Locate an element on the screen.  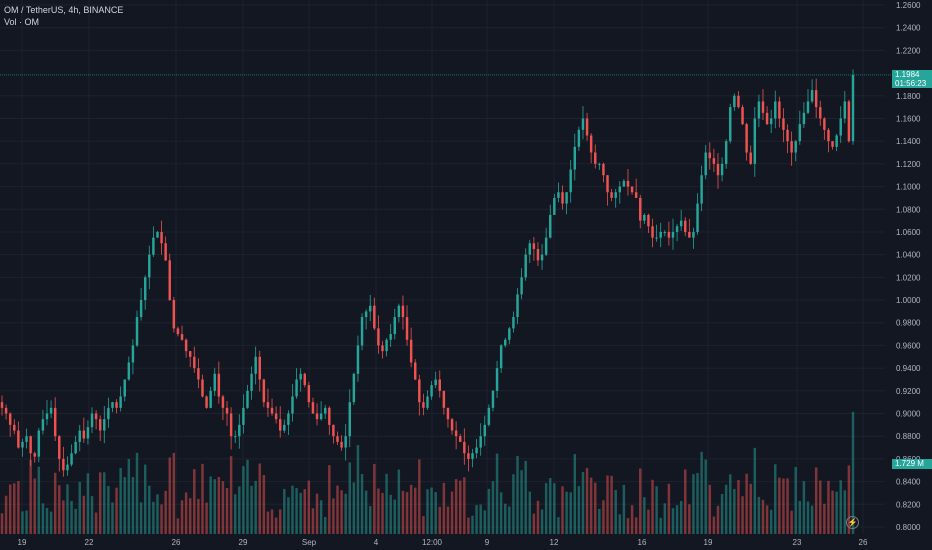
lightning-icon: ⚡ is located at coordinates (852, 522).